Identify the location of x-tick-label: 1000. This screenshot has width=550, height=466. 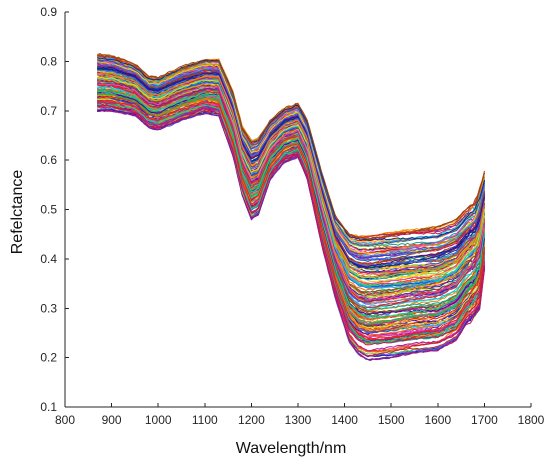
(158, 420).